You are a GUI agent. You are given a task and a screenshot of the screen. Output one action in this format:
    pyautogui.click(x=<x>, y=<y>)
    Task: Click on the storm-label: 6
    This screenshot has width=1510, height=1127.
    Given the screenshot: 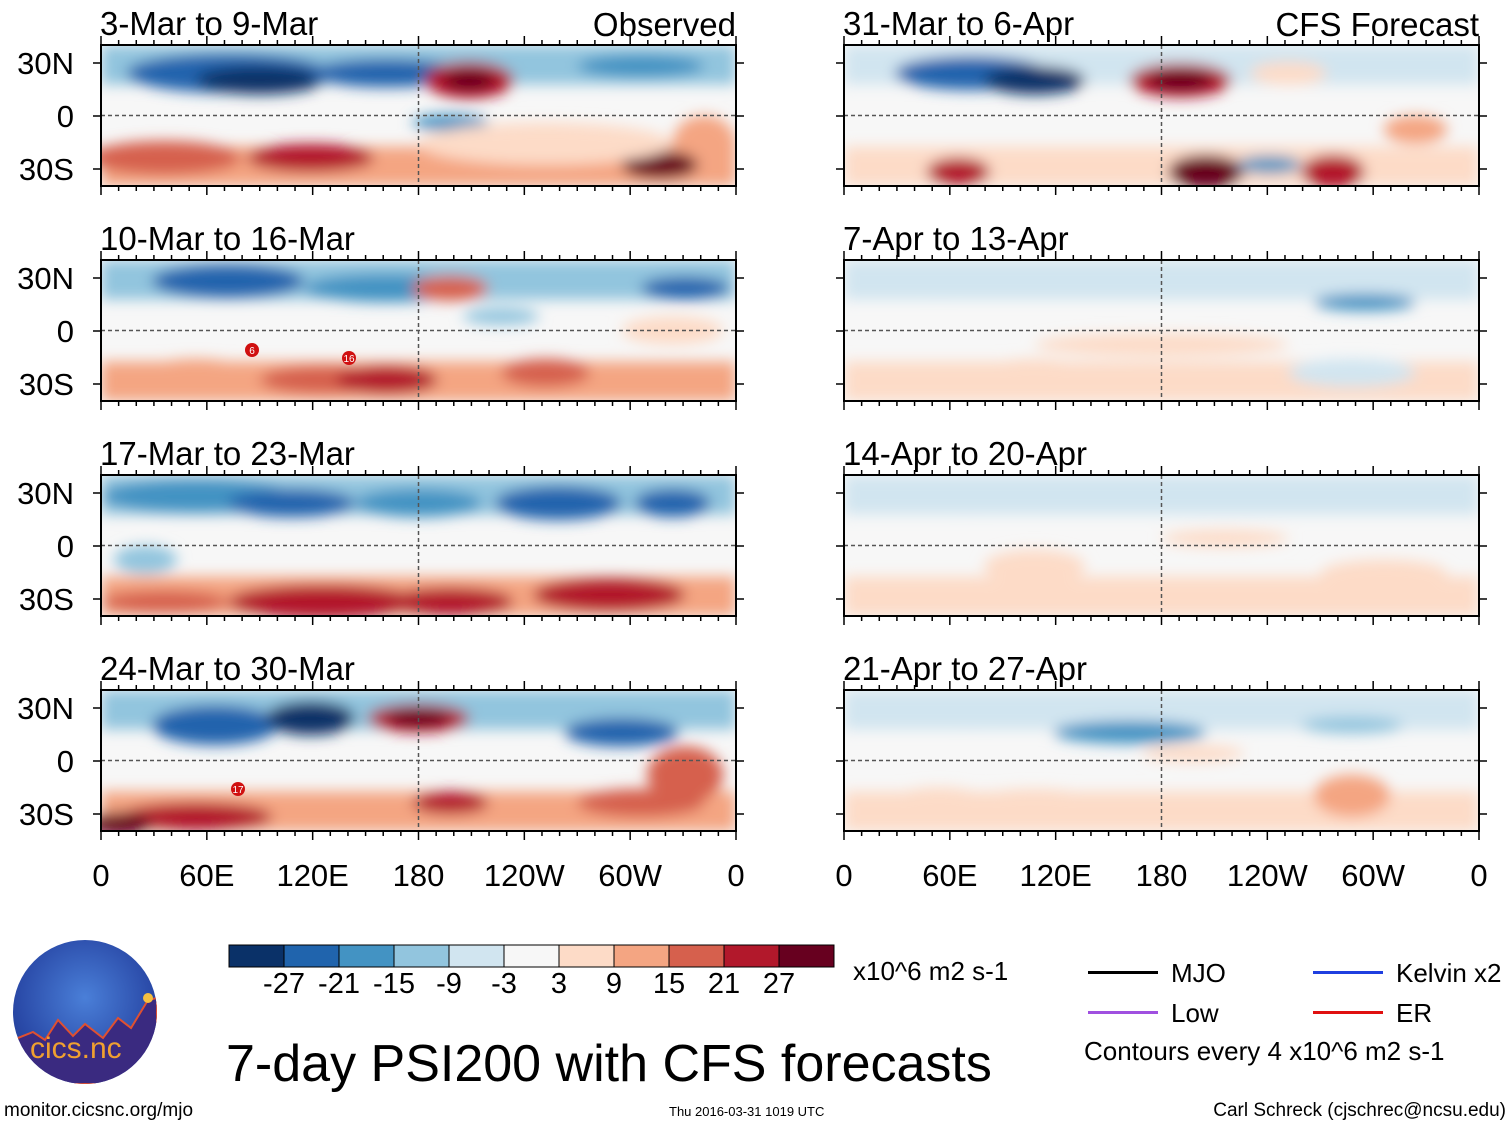 What is the action you would take?
    pyautogui.click(x=252, y=351)
    